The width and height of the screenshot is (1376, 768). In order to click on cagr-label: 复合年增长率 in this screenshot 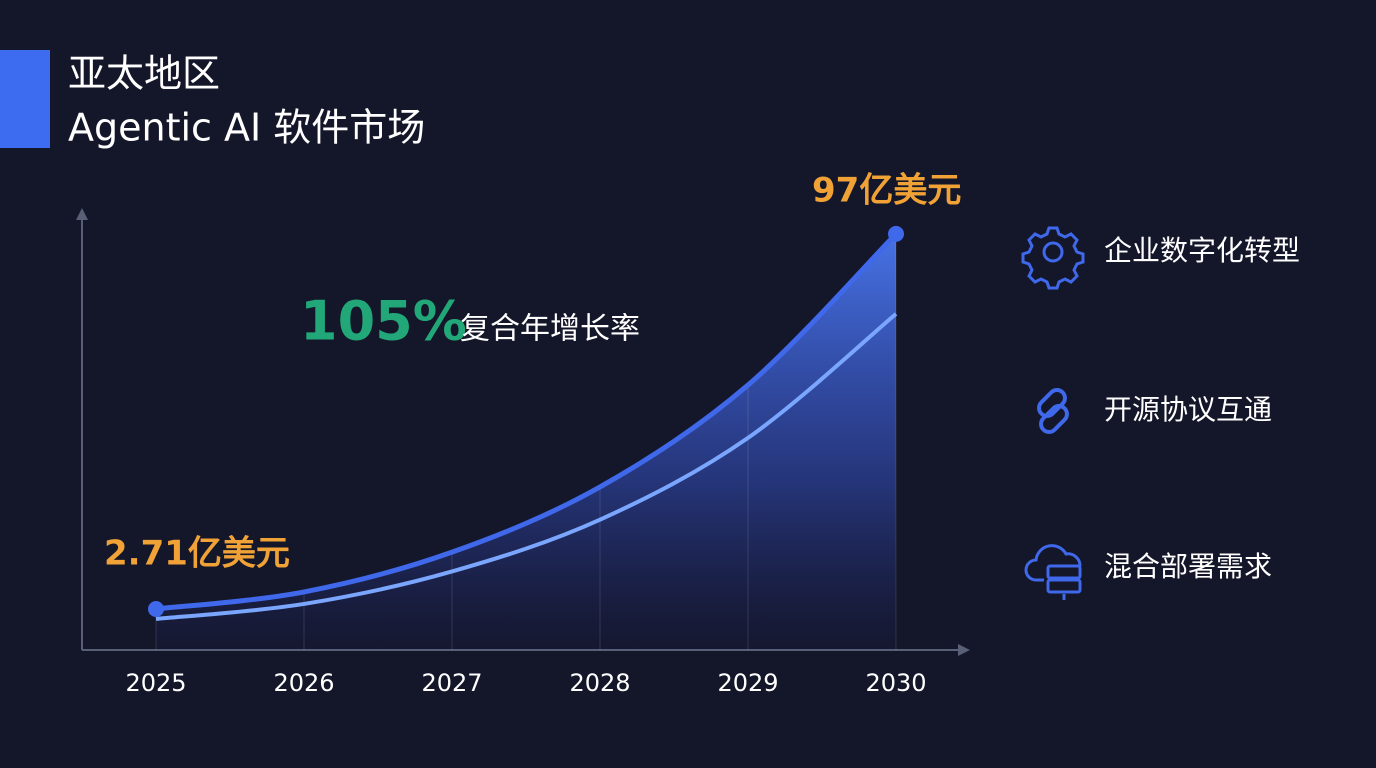, I will do `click(550, 329)`.